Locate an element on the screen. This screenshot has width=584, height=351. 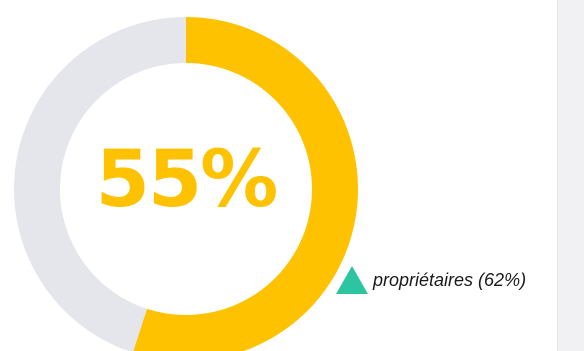
annotation-label: propriétaires (62%) is located at coordinates (450, 279).